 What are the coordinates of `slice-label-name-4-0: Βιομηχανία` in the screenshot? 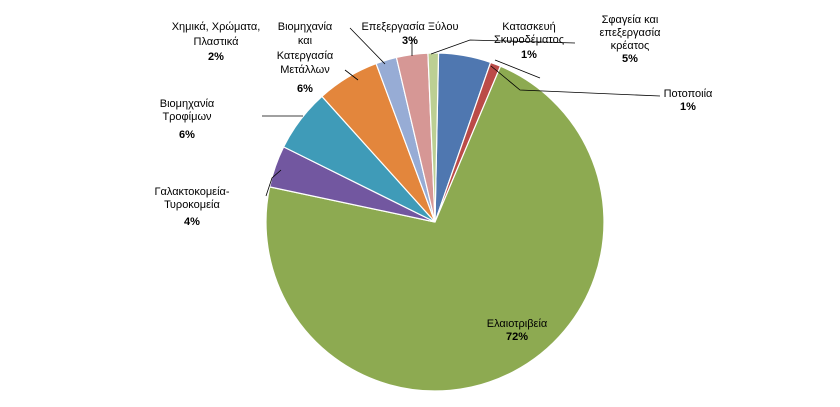 It's located at (187, 104).